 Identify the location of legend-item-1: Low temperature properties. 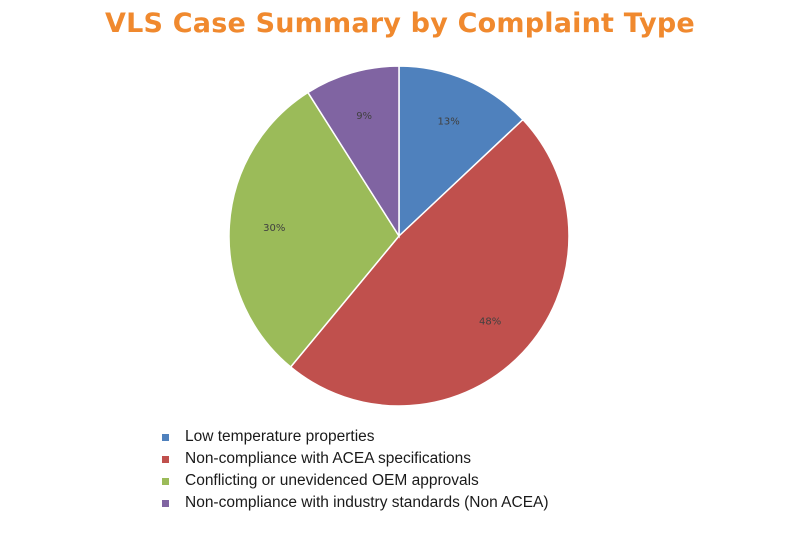
(355, 437).